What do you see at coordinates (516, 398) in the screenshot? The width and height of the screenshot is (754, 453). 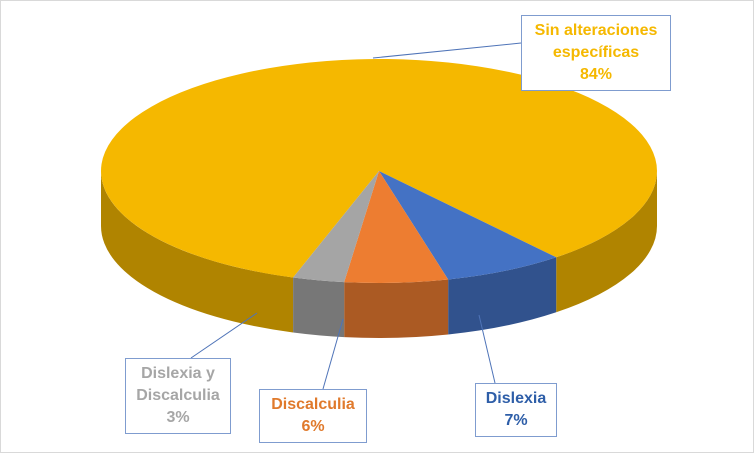 I see `label-name: Dislexia` at bounding box center [516, 398].